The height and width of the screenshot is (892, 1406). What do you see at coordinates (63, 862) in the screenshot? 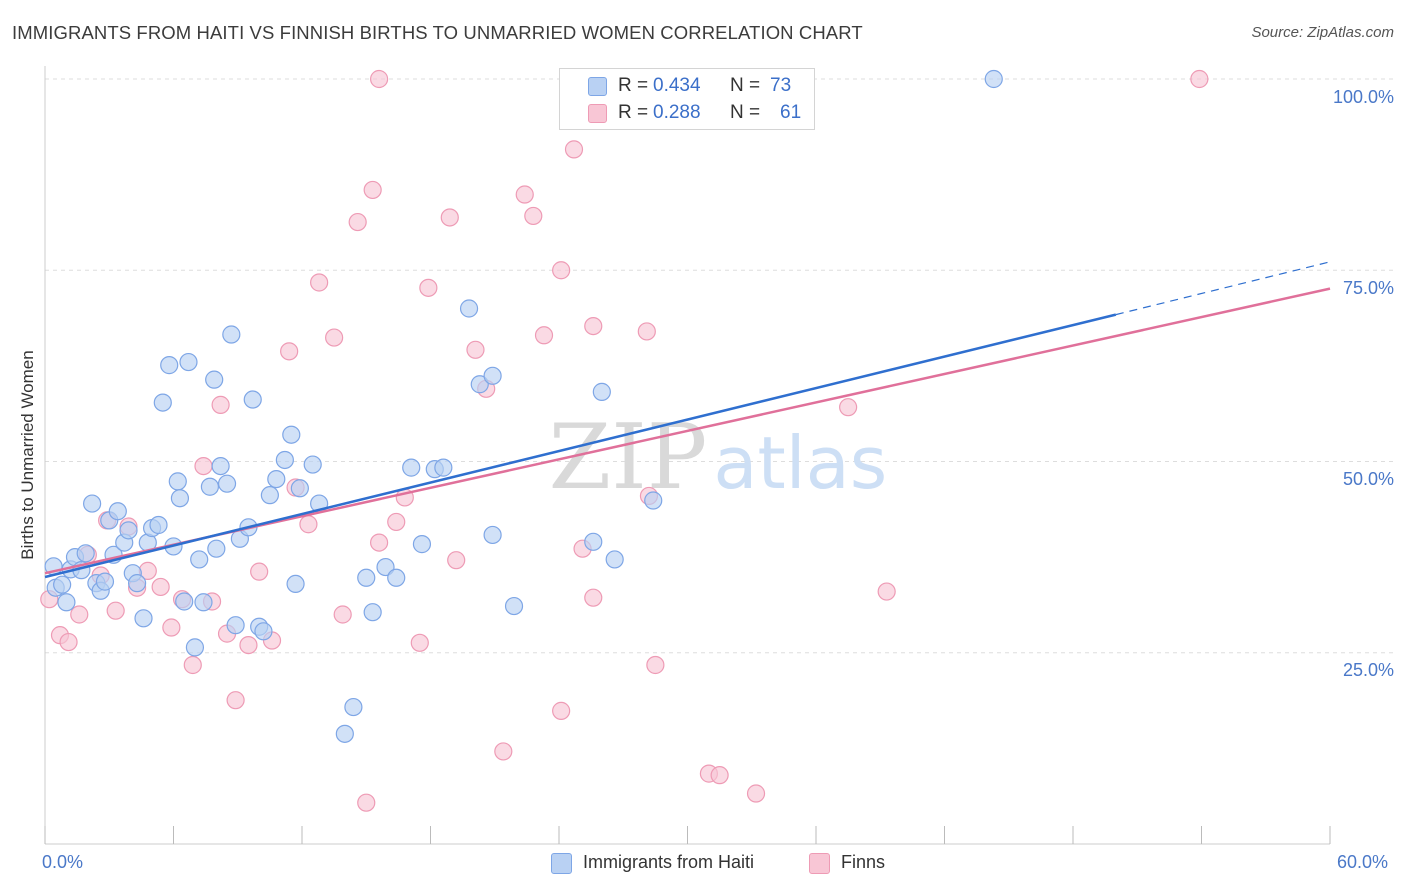
I see `x-tick-label: 0.0%` at bounding box center [63, 862].